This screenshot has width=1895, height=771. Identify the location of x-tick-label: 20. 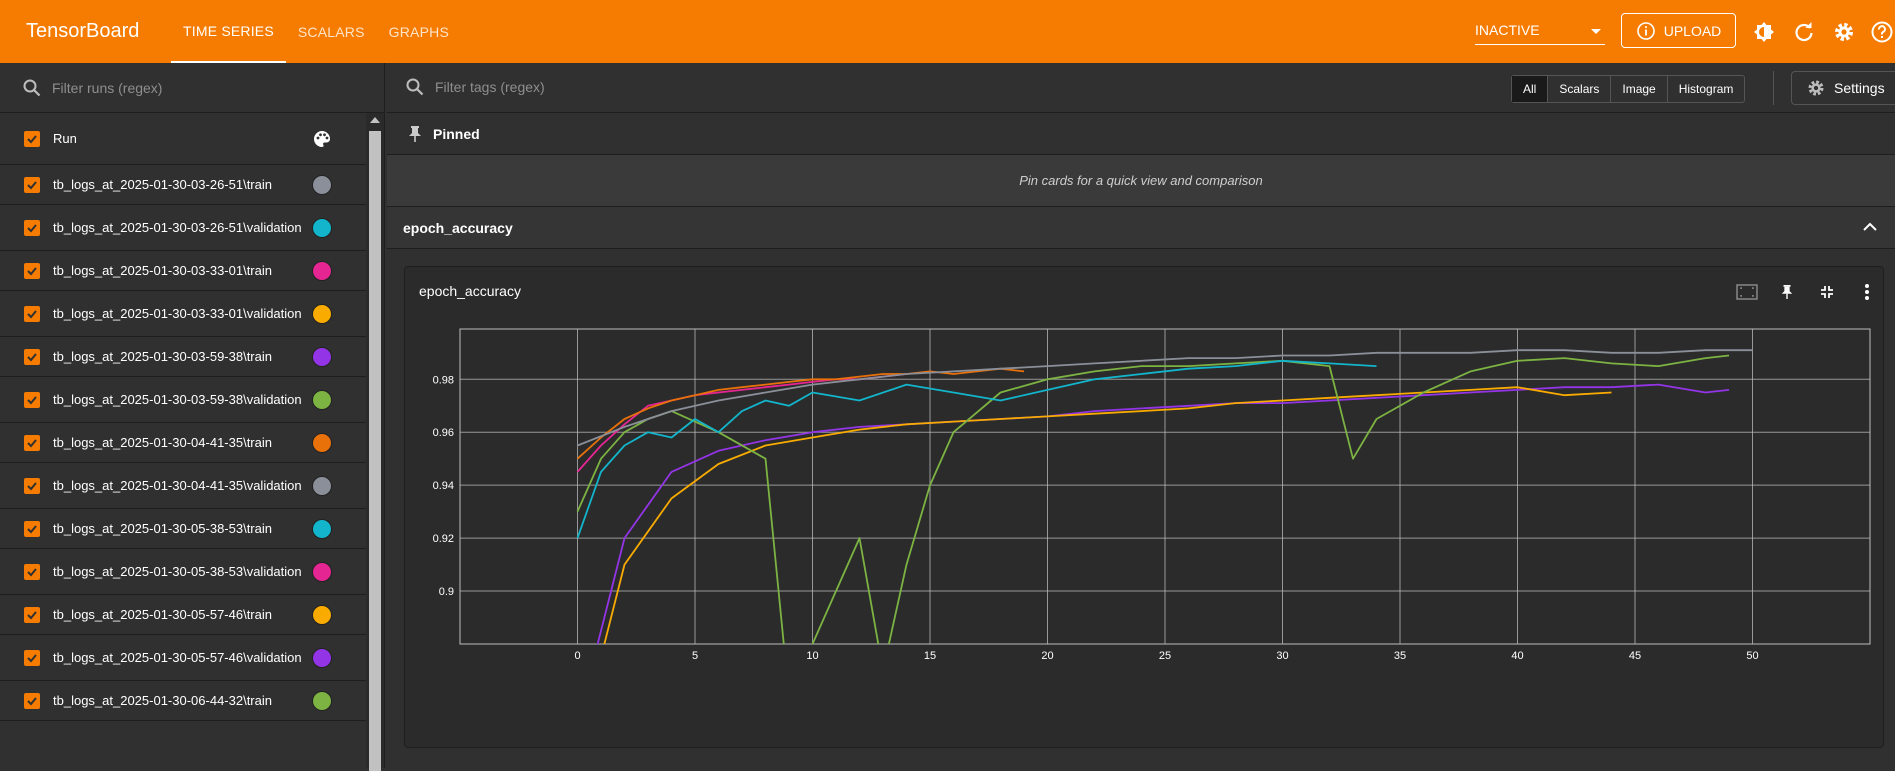
(1047, 656).